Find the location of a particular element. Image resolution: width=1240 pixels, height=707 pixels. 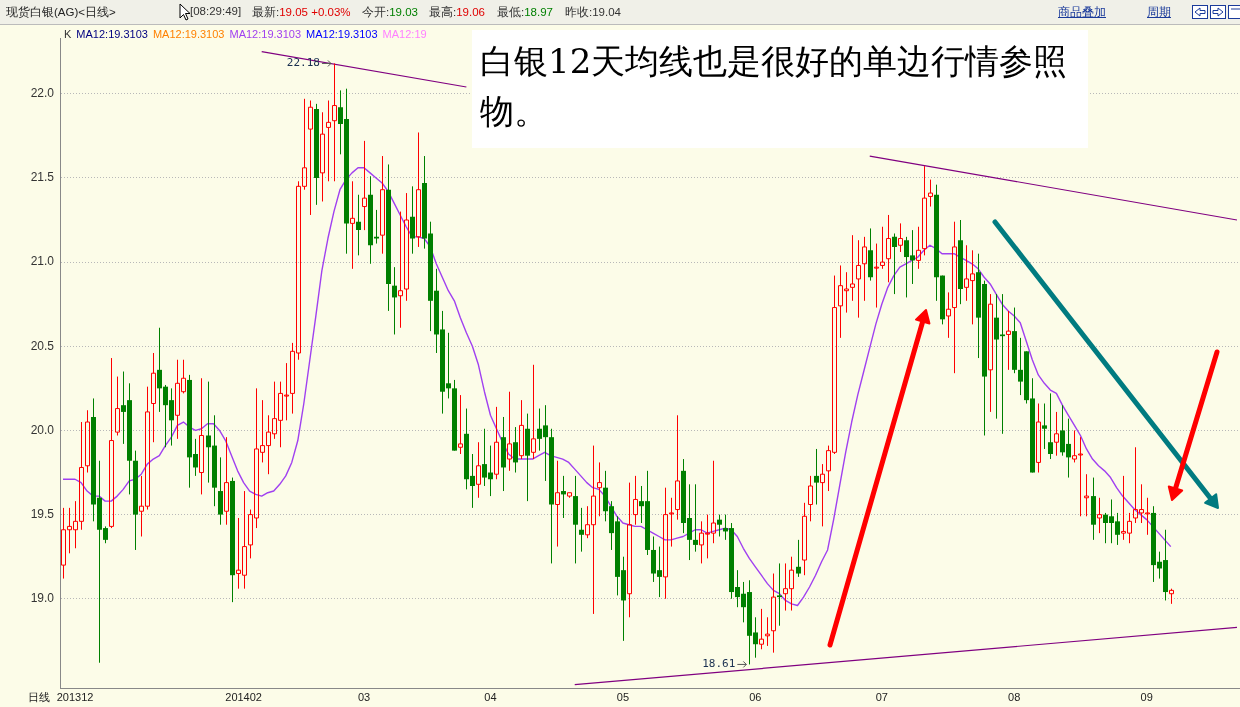

text: 商品叠加 is located at coordinates (1082, 12).